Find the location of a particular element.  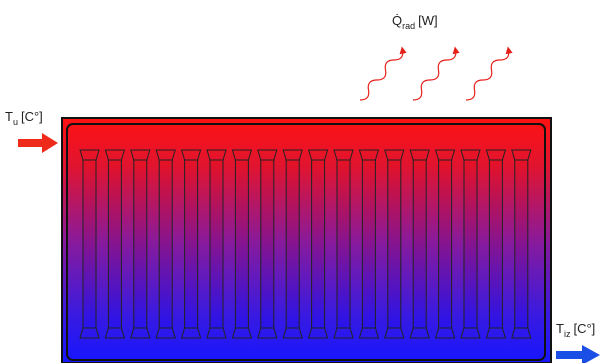

inlet-label: Tu [C°] is located at coordinates (24, 118).